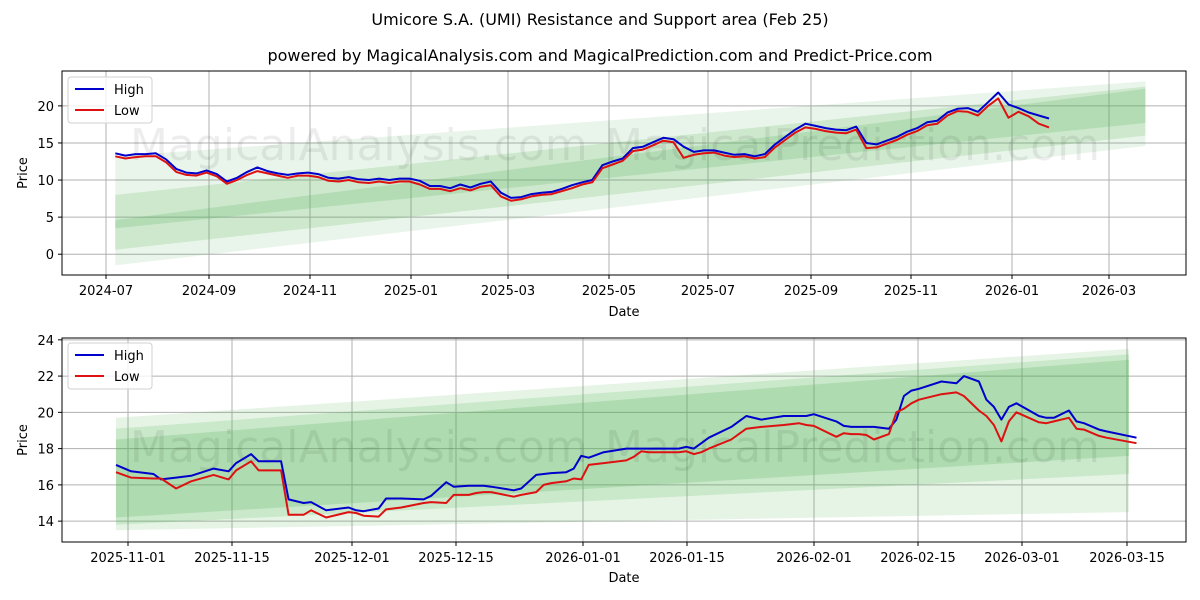 This screenshot has width=1200, height=600. What do you see at coordinates (583, 558) in the screenshot?
I see `x-tick-label: 2026-01-01` at bounding box center [583, 558].